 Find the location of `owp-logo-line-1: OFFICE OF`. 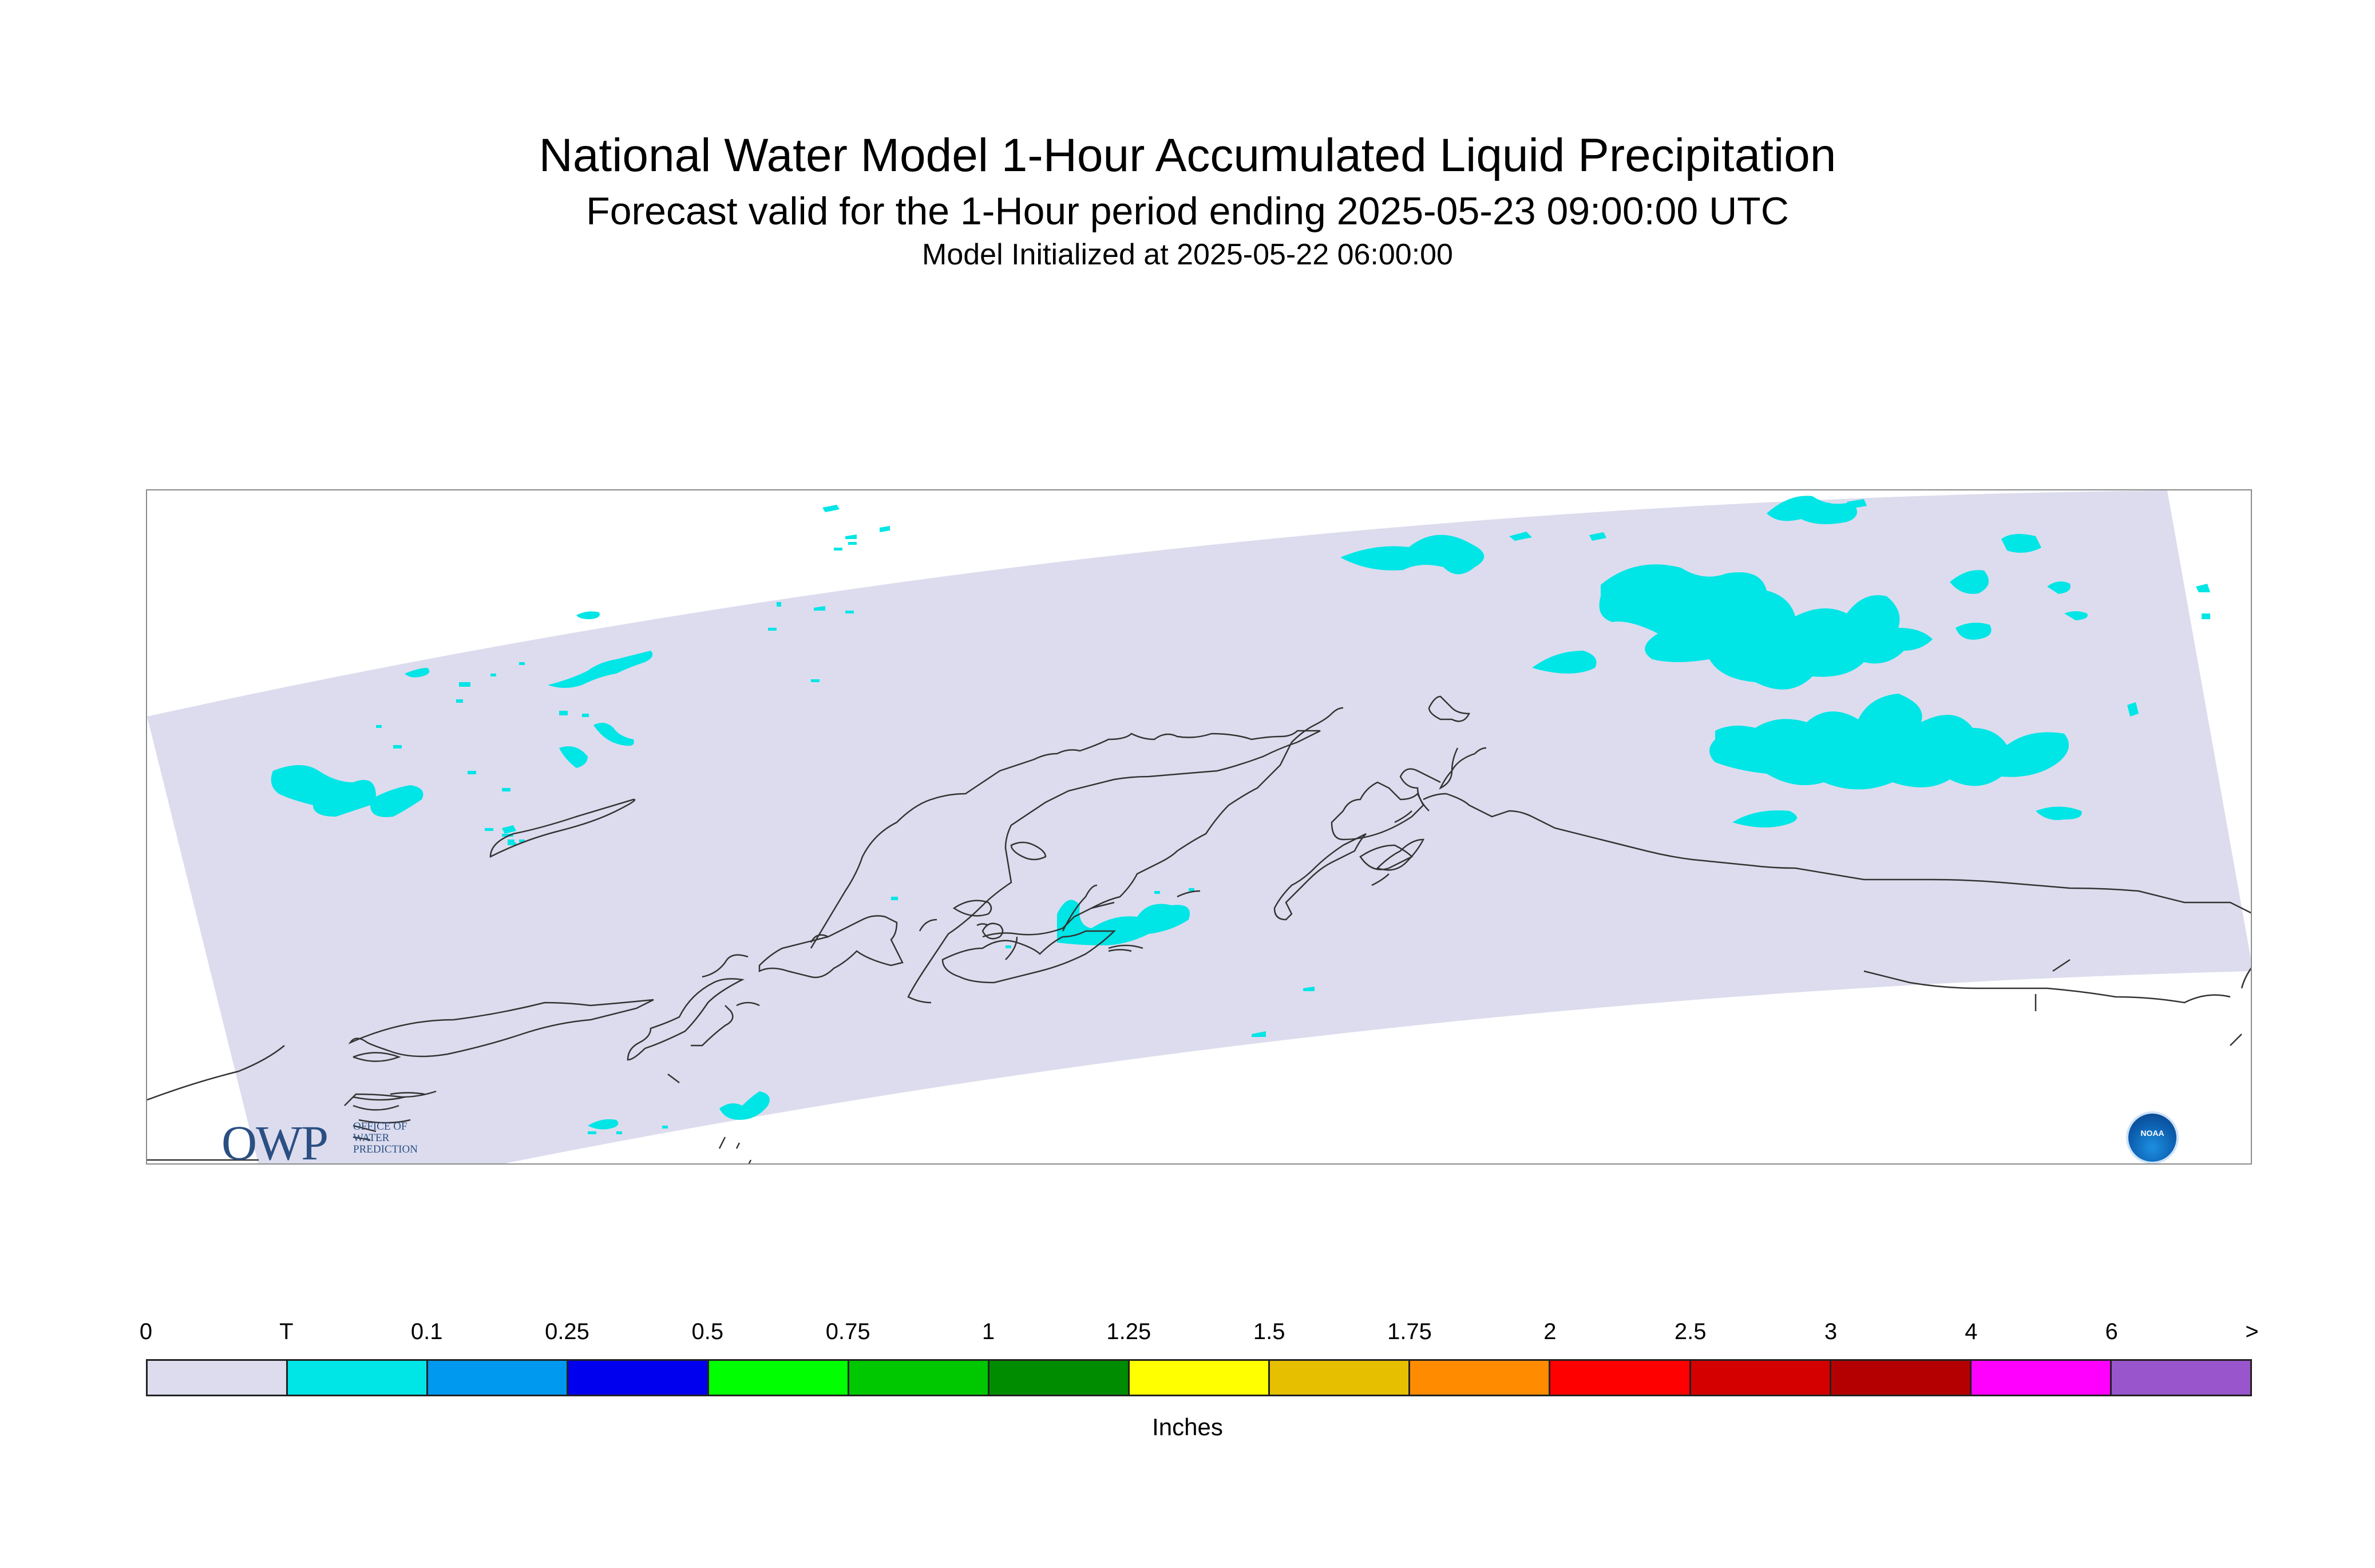

owp-logo-line-1: OFFICE OF is located at coordinates (380, 1126).